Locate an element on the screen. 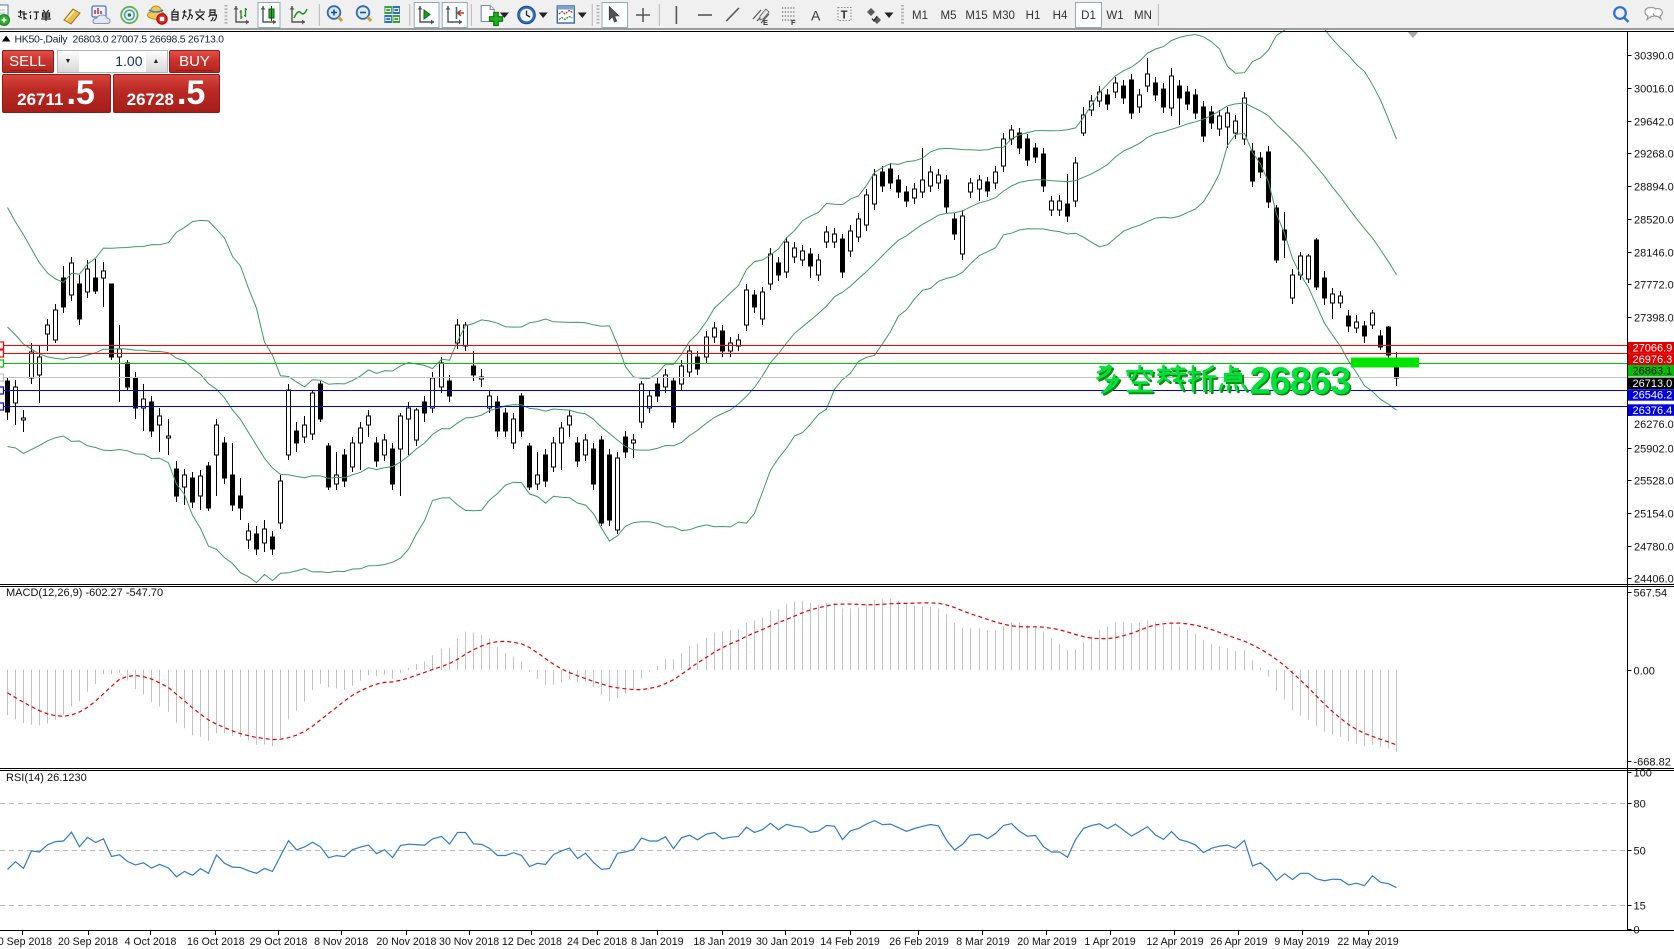 The width and height of the screenshot is (1674, 949). svg-text: 29268.0 is located at coordinates (1654, 155).